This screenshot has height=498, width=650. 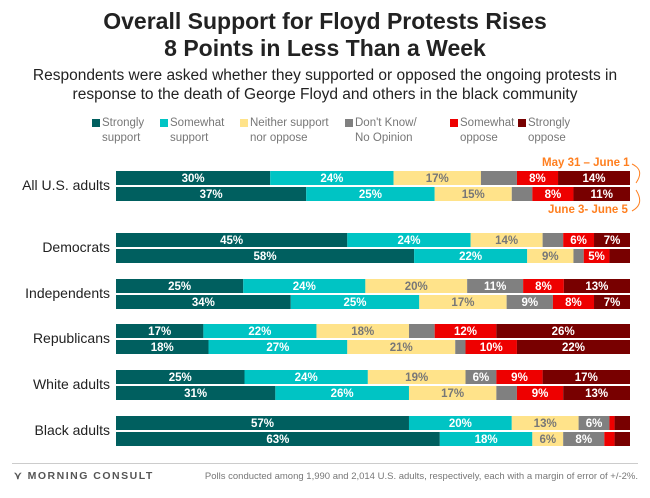 I want to click on category-label: Republicans, so click(x=71, y=338).